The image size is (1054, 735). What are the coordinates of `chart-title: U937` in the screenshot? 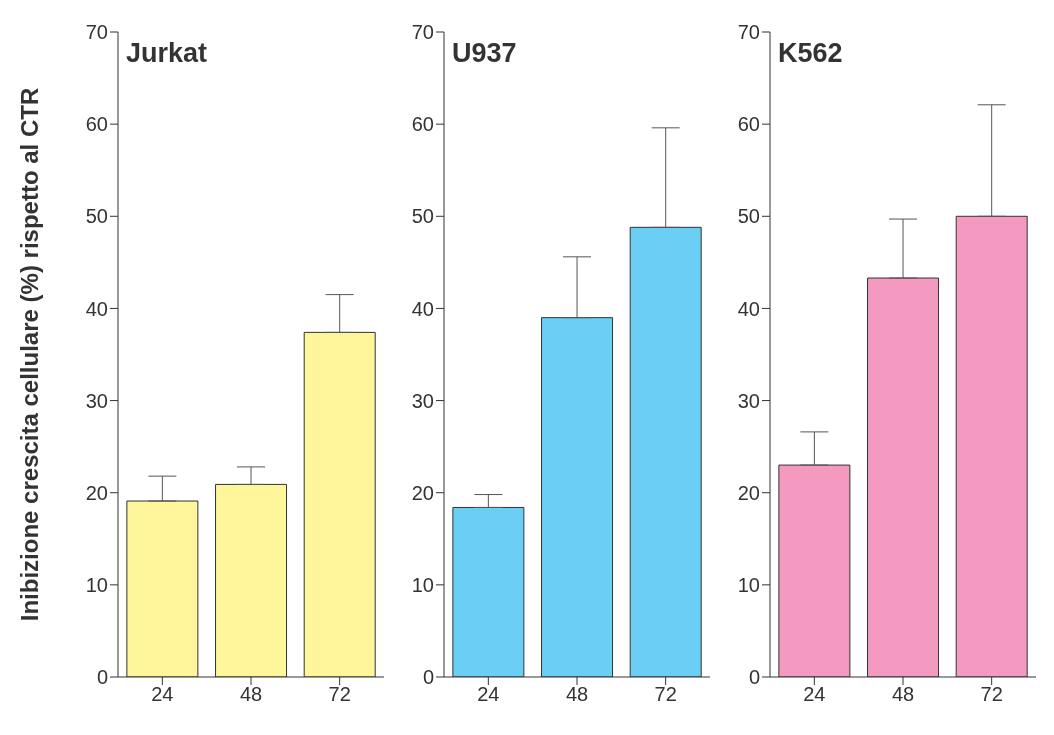 It's located at (484, 53).